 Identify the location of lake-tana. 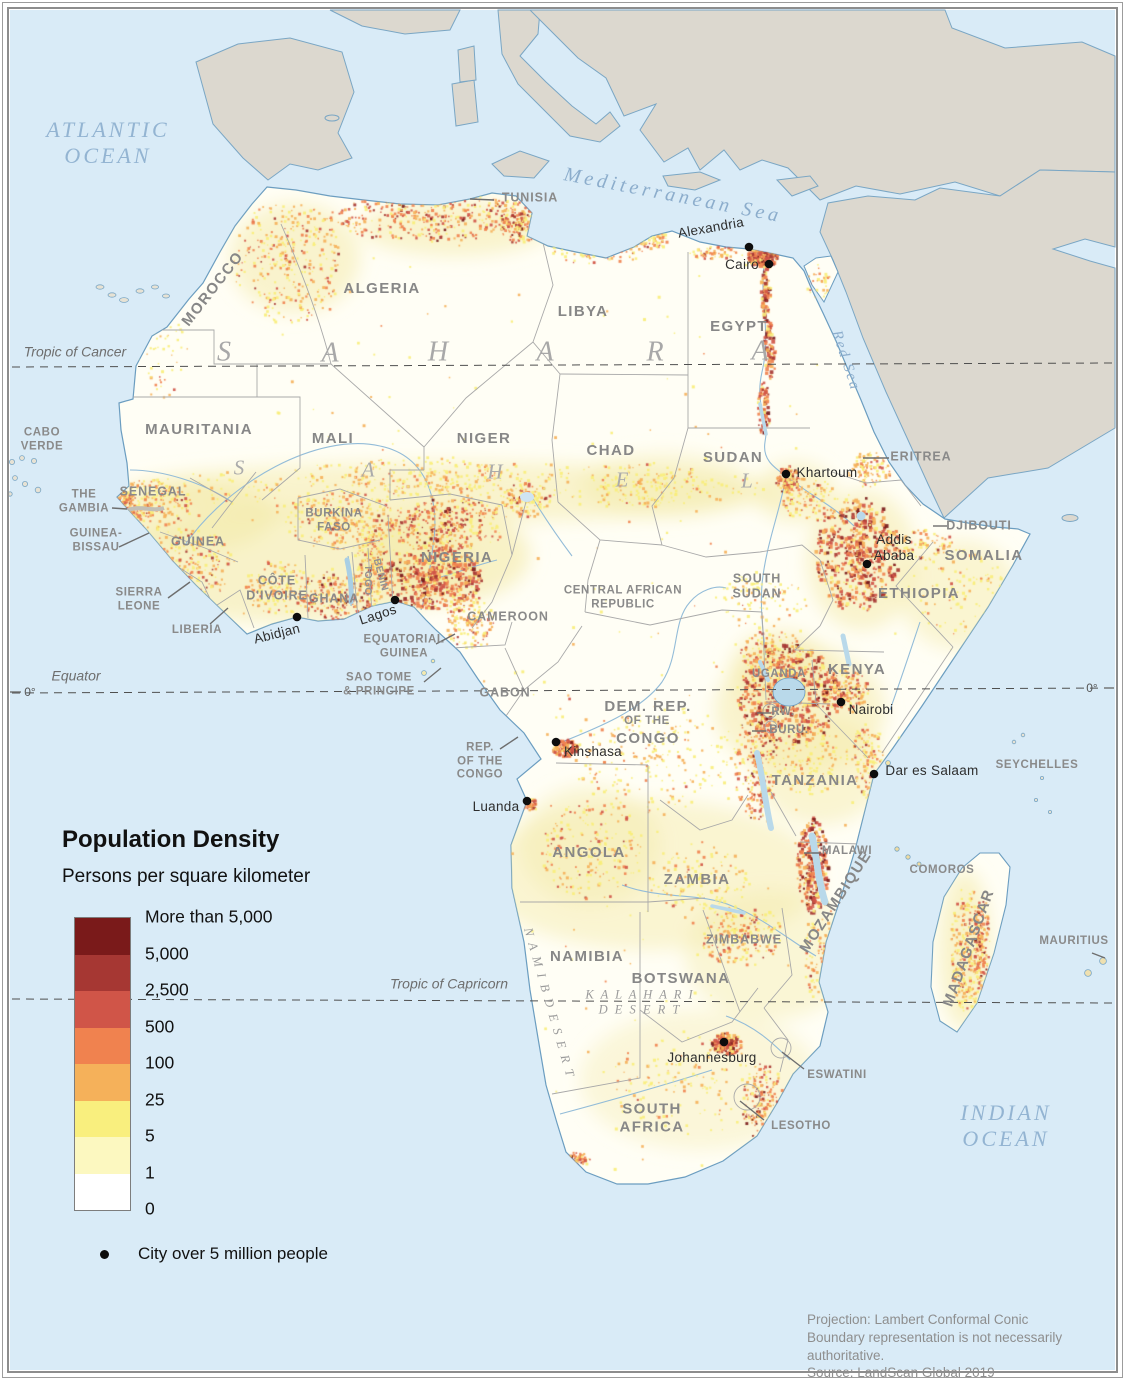
(861, 516).